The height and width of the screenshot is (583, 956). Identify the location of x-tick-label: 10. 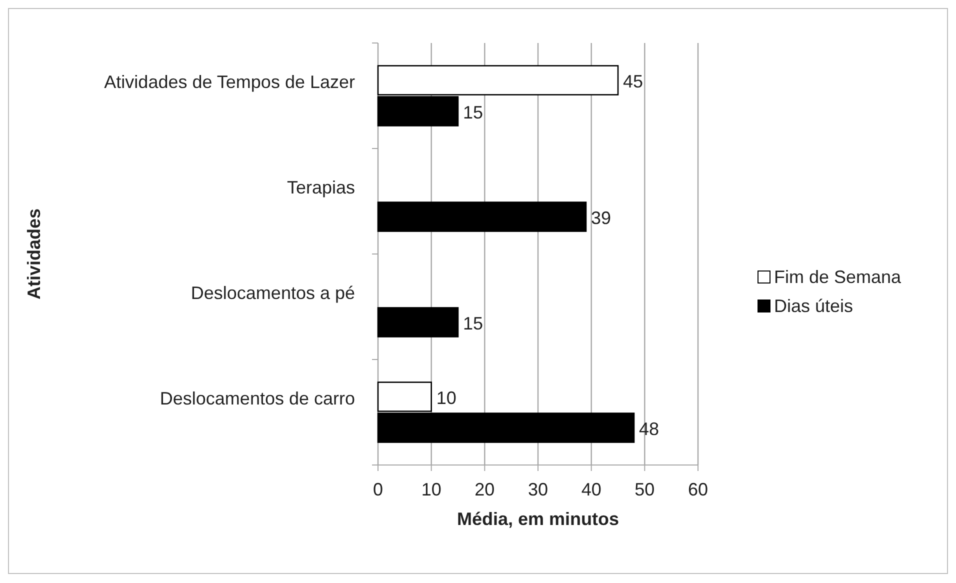
(431, 490).